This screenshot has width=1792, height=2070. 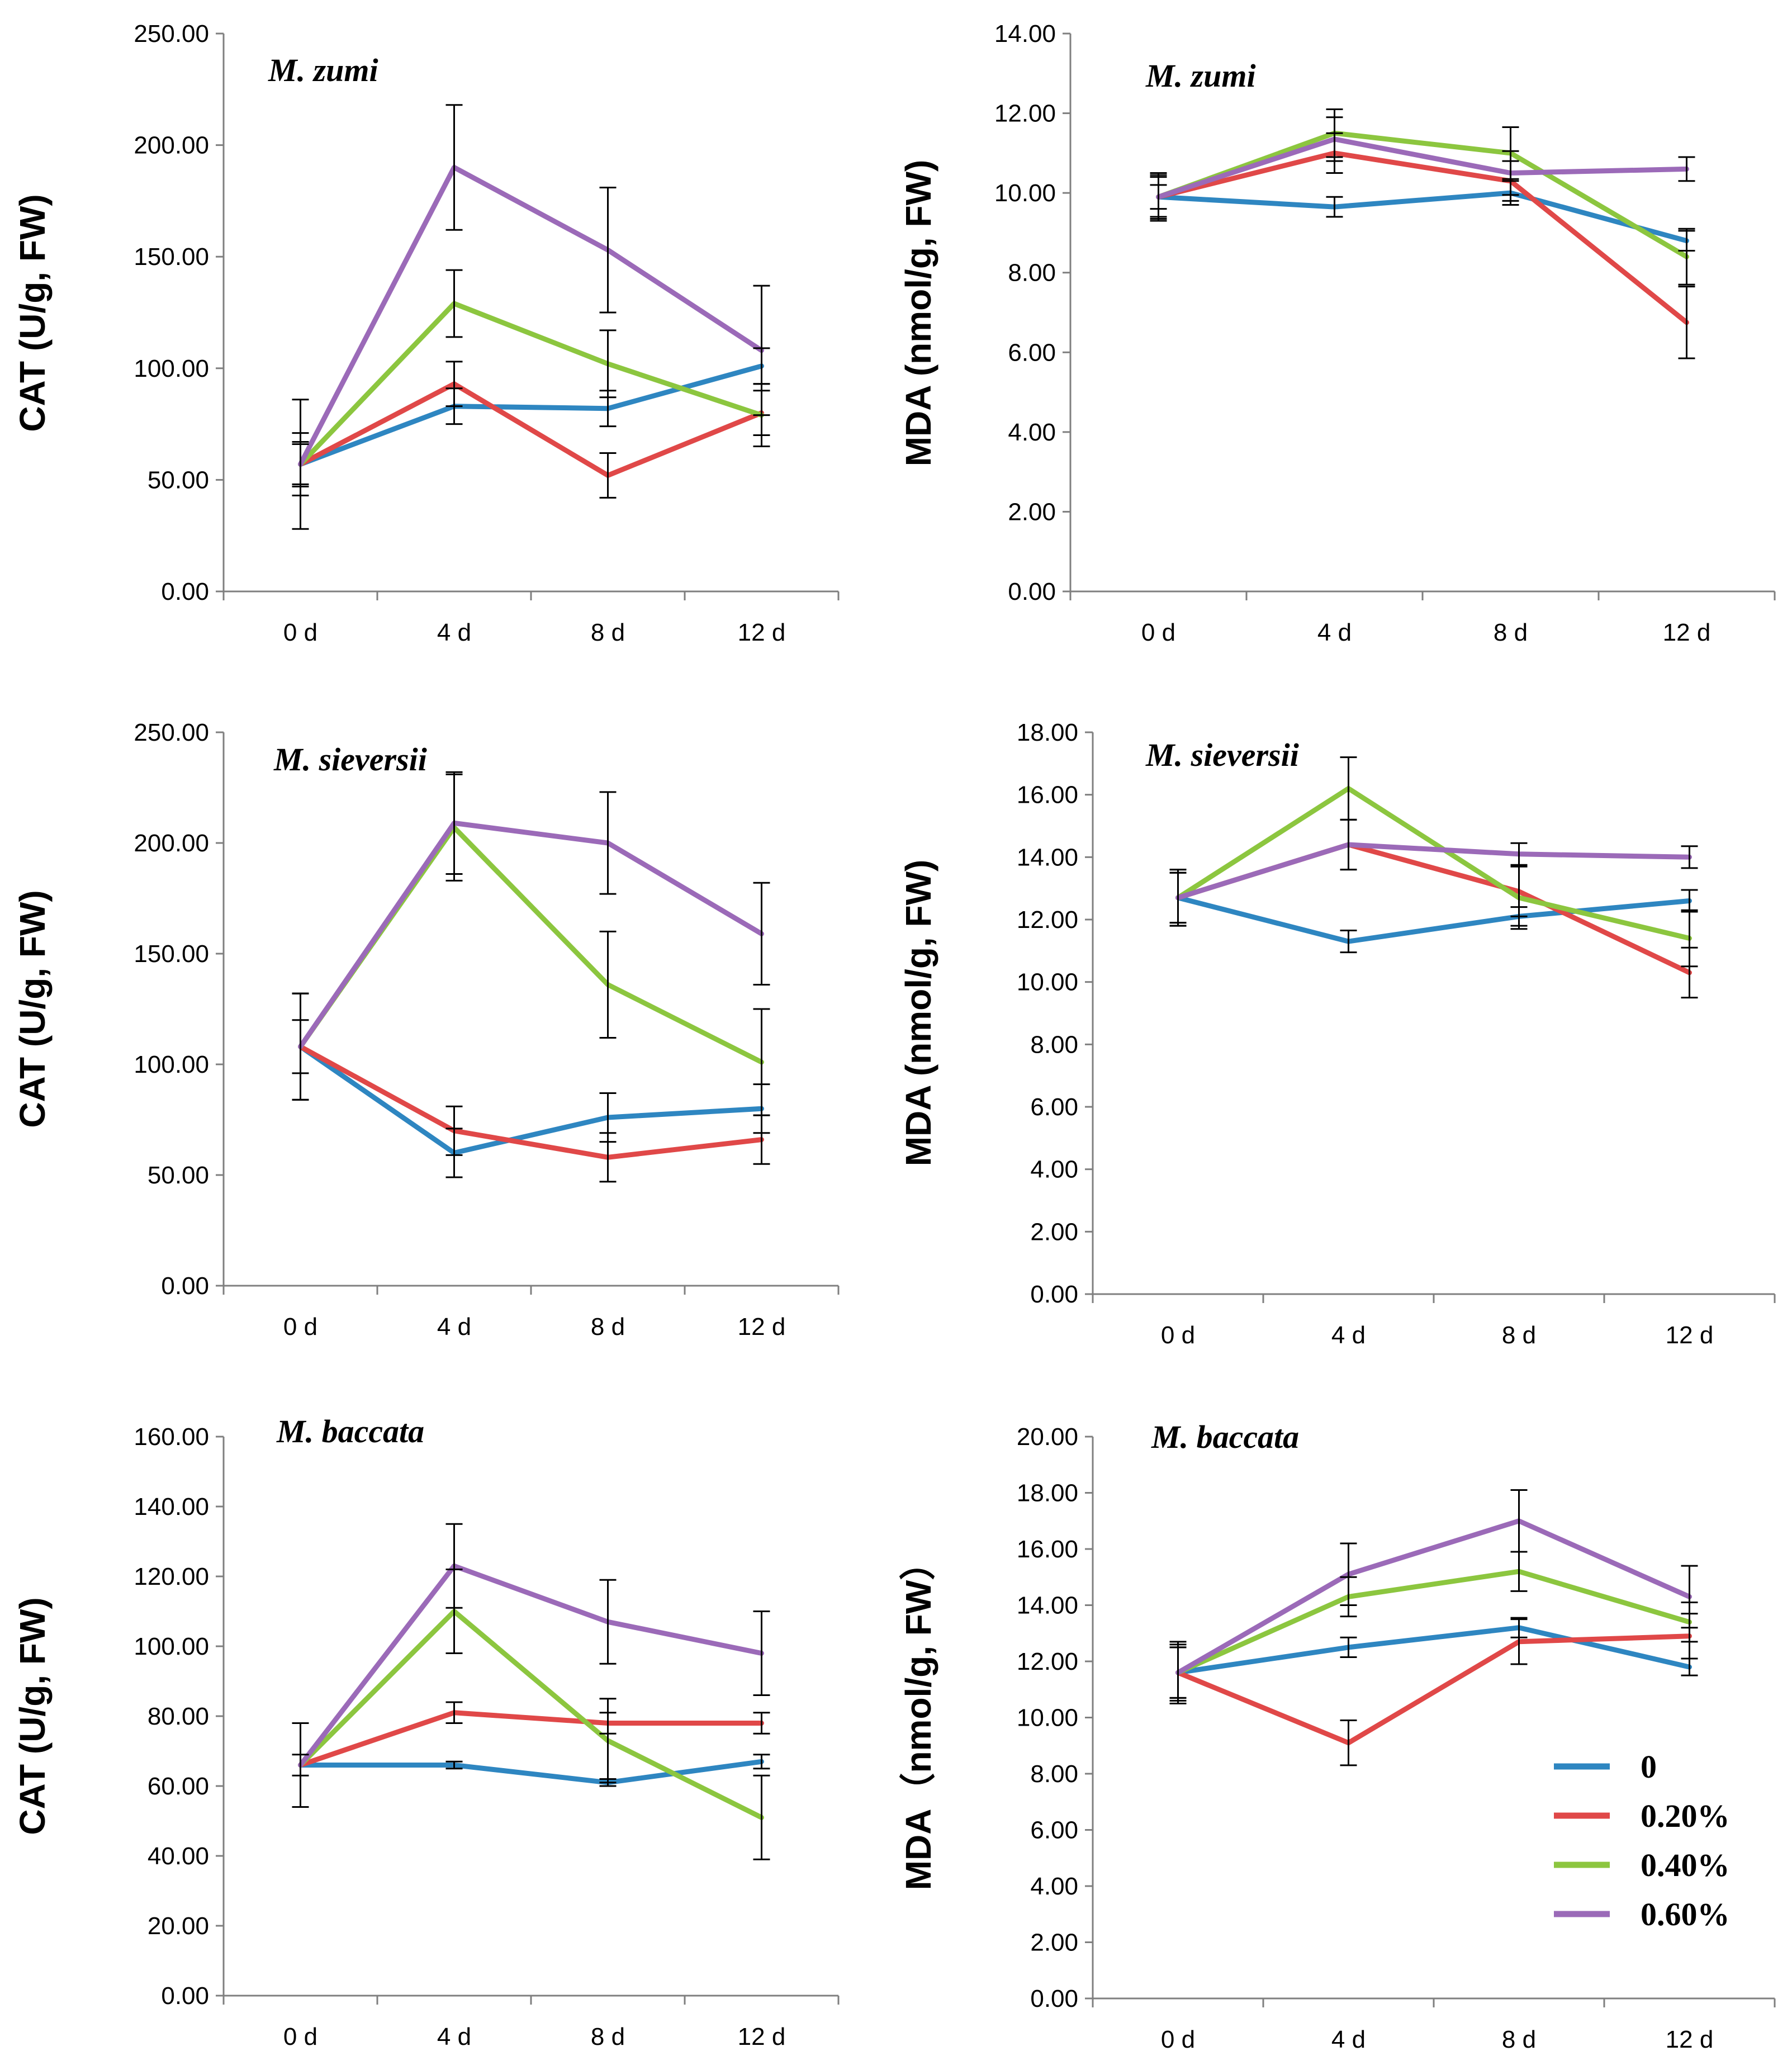 I want to click on legend-label: 0.20%, so click(x=1685, y=1816).